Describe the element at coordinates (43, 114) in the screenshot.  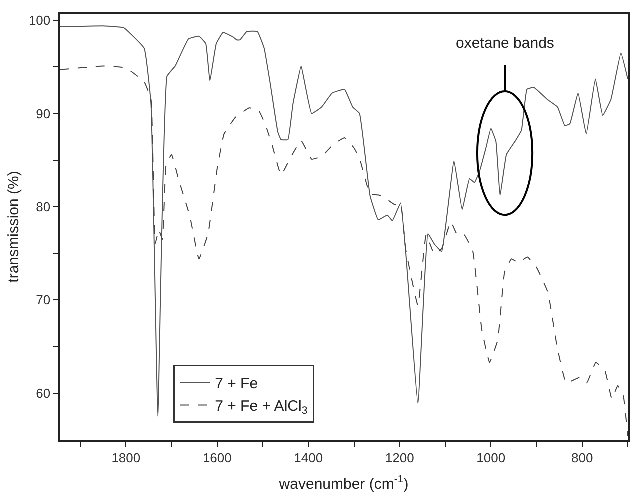
I see `y-tick-label: 90` at that location.